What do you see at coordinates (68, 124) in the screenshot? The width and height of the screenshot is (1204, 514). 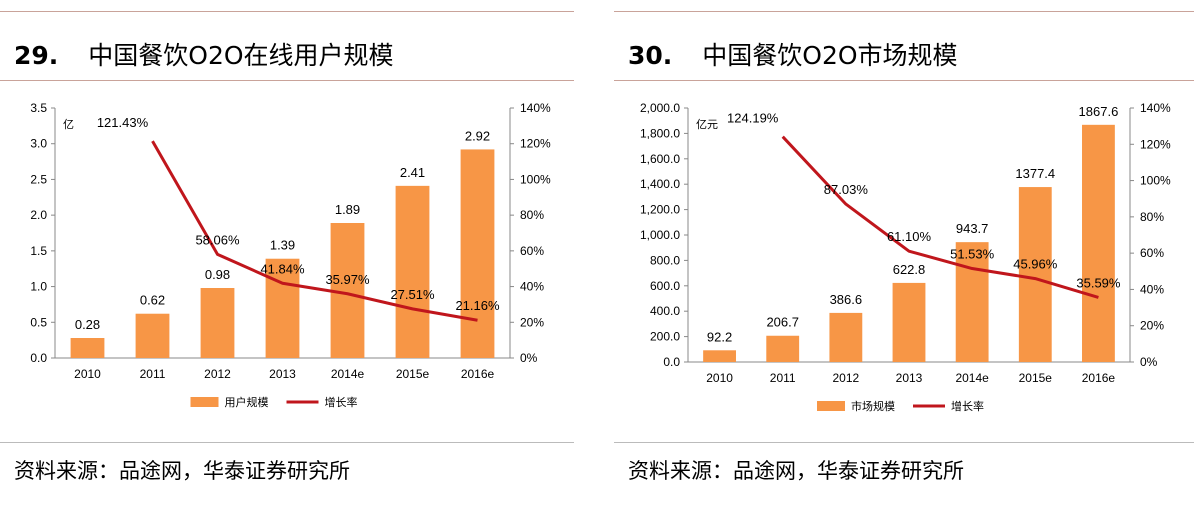 I see `unit-label: 亿` at bounding box center [68, 124].